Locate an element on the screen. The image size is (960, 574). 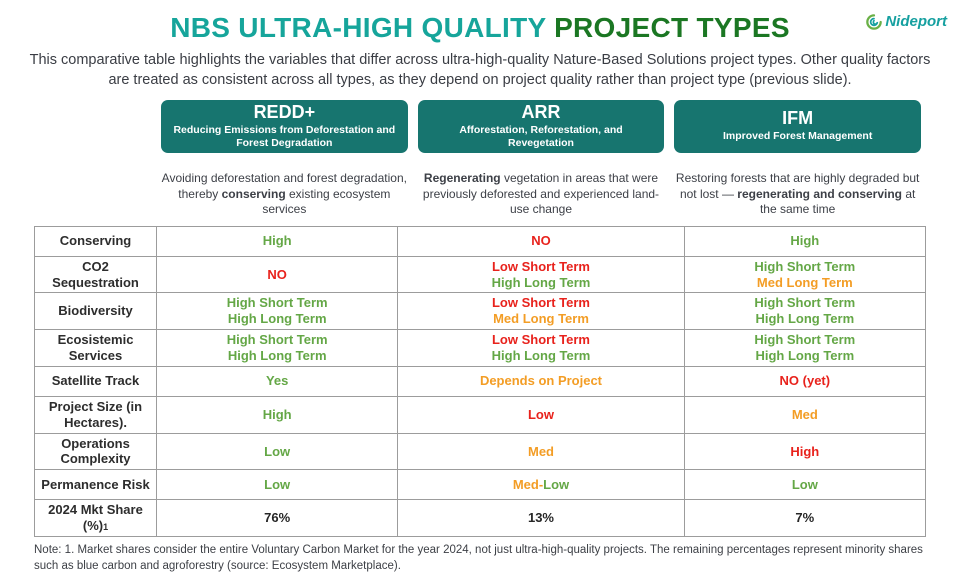
column-code: ARR is located at coordinates (541, 111).